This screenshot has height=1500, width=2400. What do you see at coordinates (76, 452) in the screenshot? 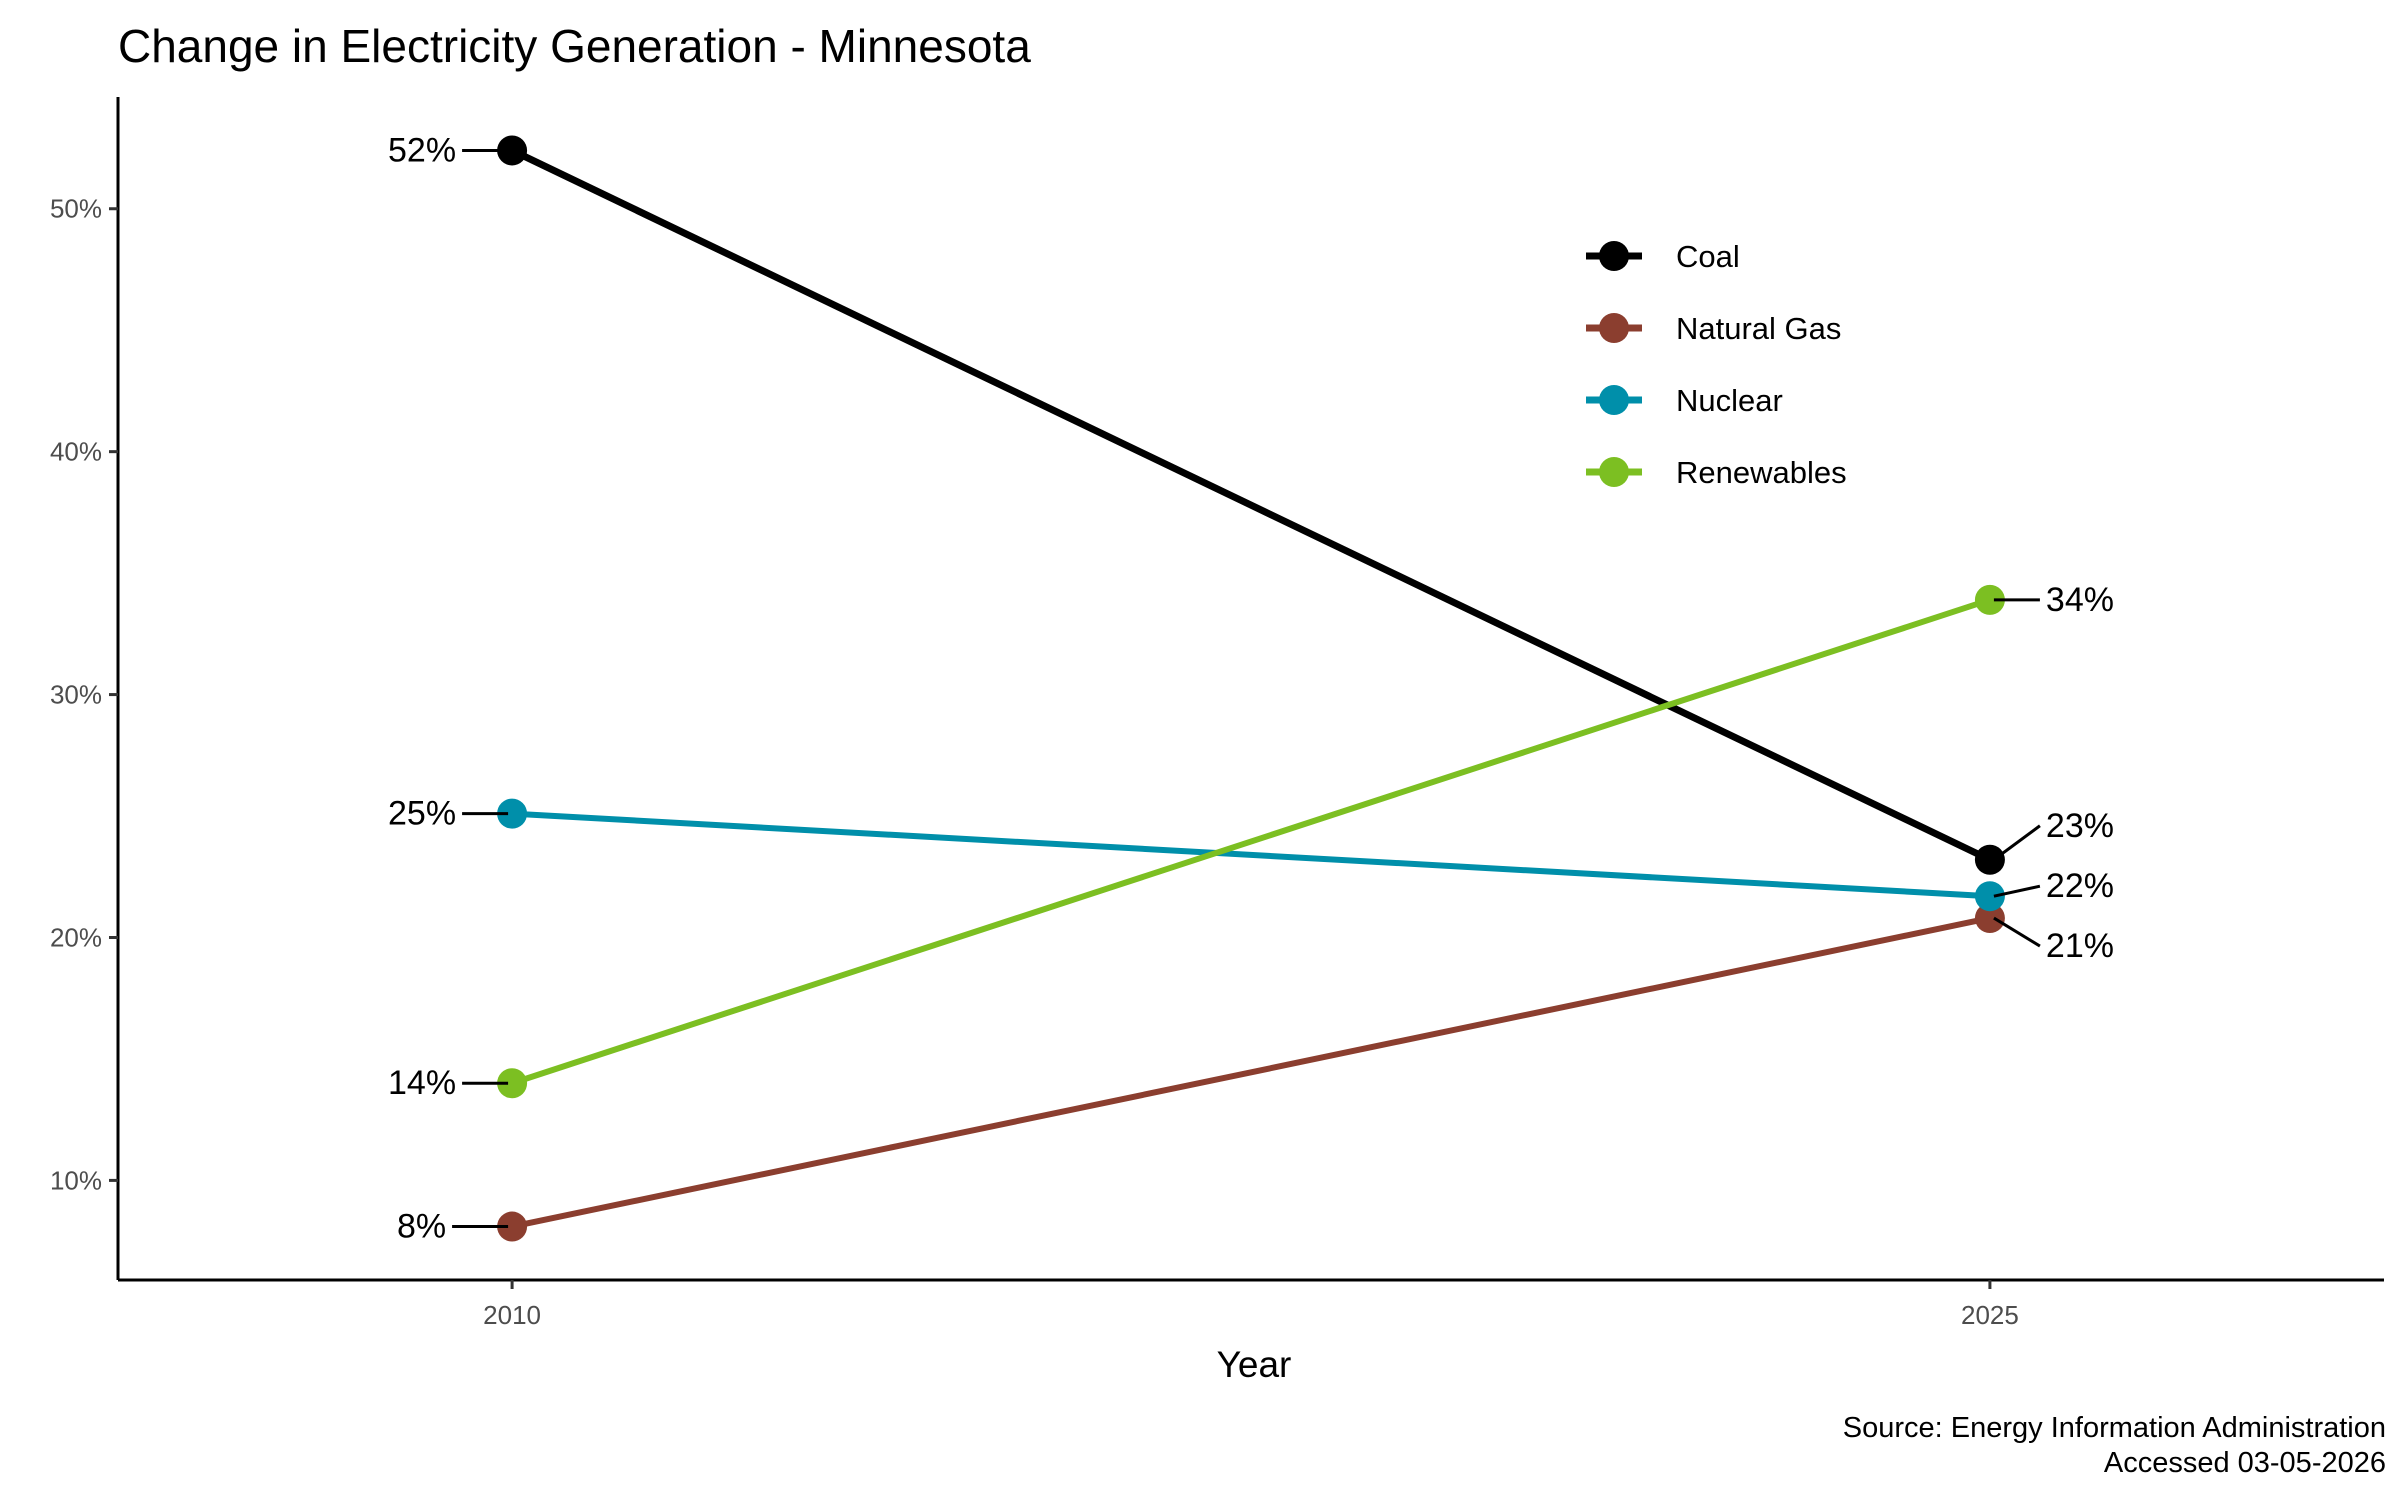
I see `y-tick-label: 40%` at bounding box center [76, 452].